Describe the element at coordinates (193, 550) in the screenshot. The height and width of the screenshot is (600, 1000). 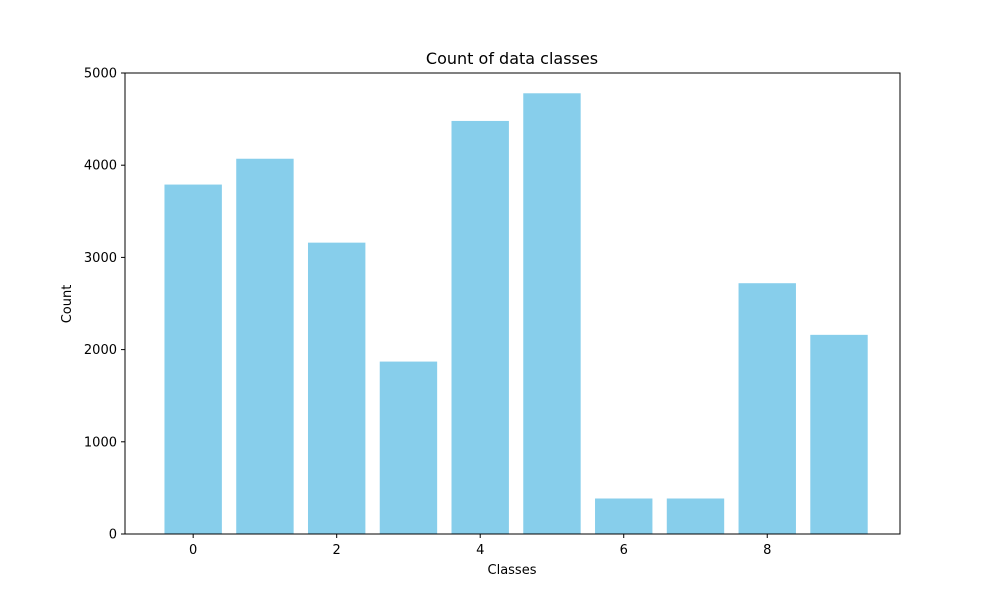
I see `x-tick-label: 0` at that location.